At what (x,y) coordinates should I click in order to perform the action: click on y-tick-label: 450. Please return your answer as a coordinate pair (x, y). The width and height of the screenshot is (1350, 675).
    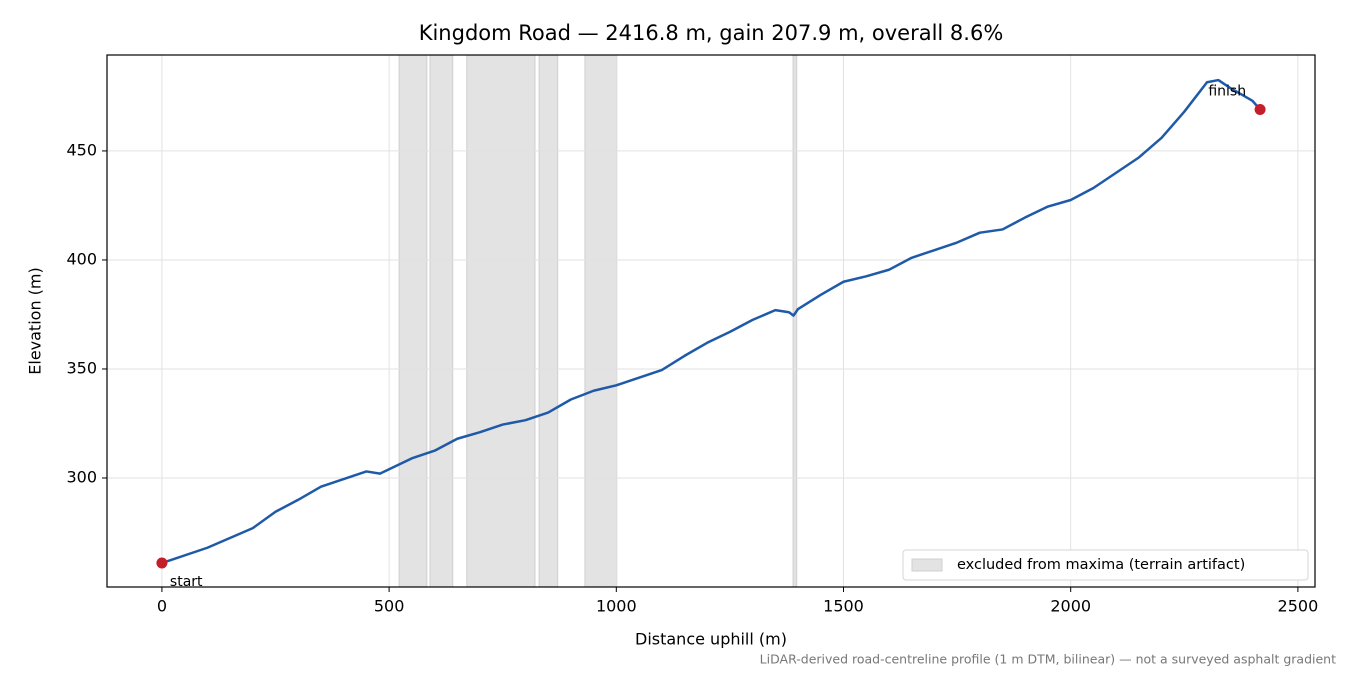
    Looking at the image, I should click on (81, 149).